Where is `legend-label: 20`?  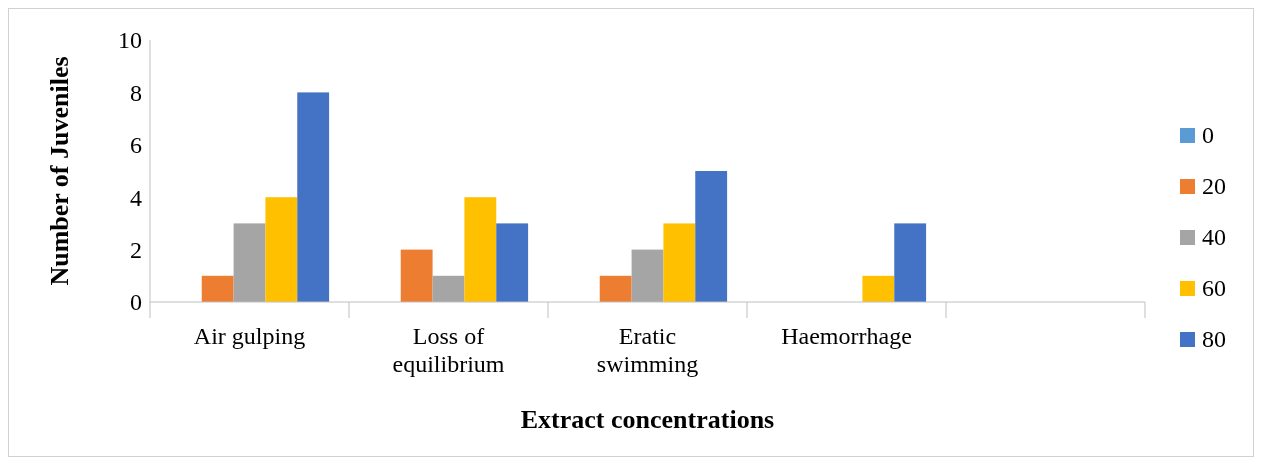
legend-label: 20 is located at coordinates (1214, 186).